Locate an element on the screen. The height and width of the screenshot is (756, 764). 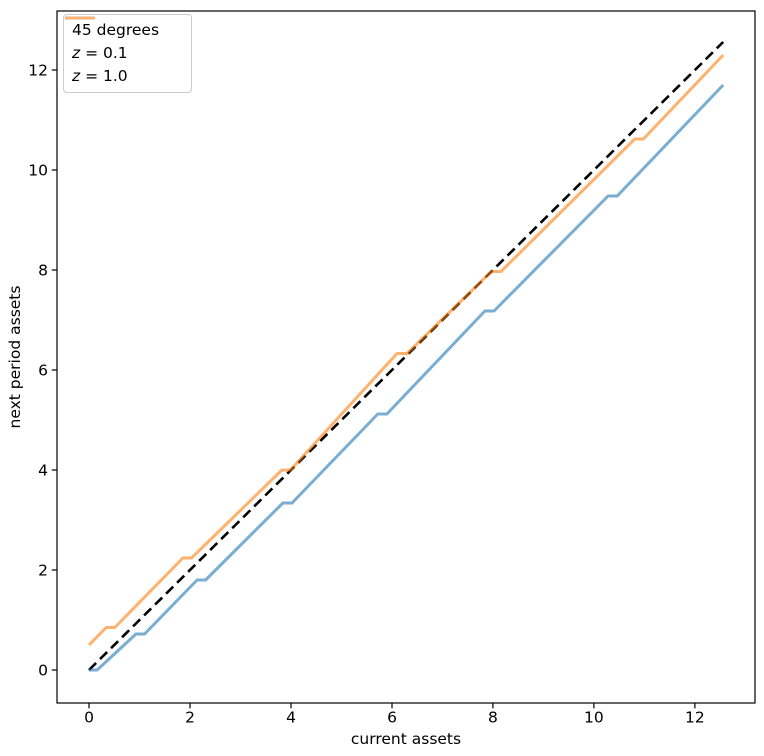
x-axis-ticks: 0 2 4 6 8 10 12 is located at coordinates (394, 715).